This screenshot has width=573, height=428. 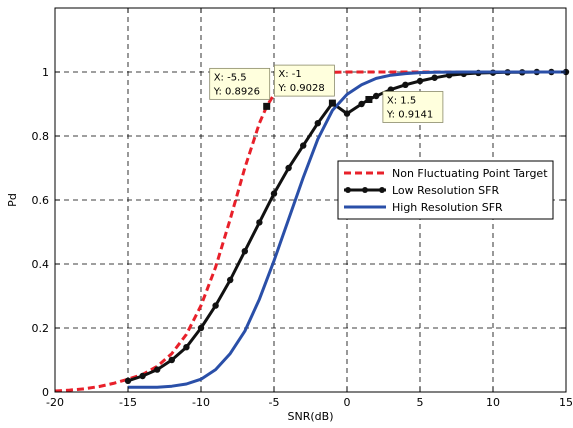 What do you see at coordinates (236, 91) in the screenshot?
I see `data-tip-y: Y: 0.8926` at bounding box center [236, 91].